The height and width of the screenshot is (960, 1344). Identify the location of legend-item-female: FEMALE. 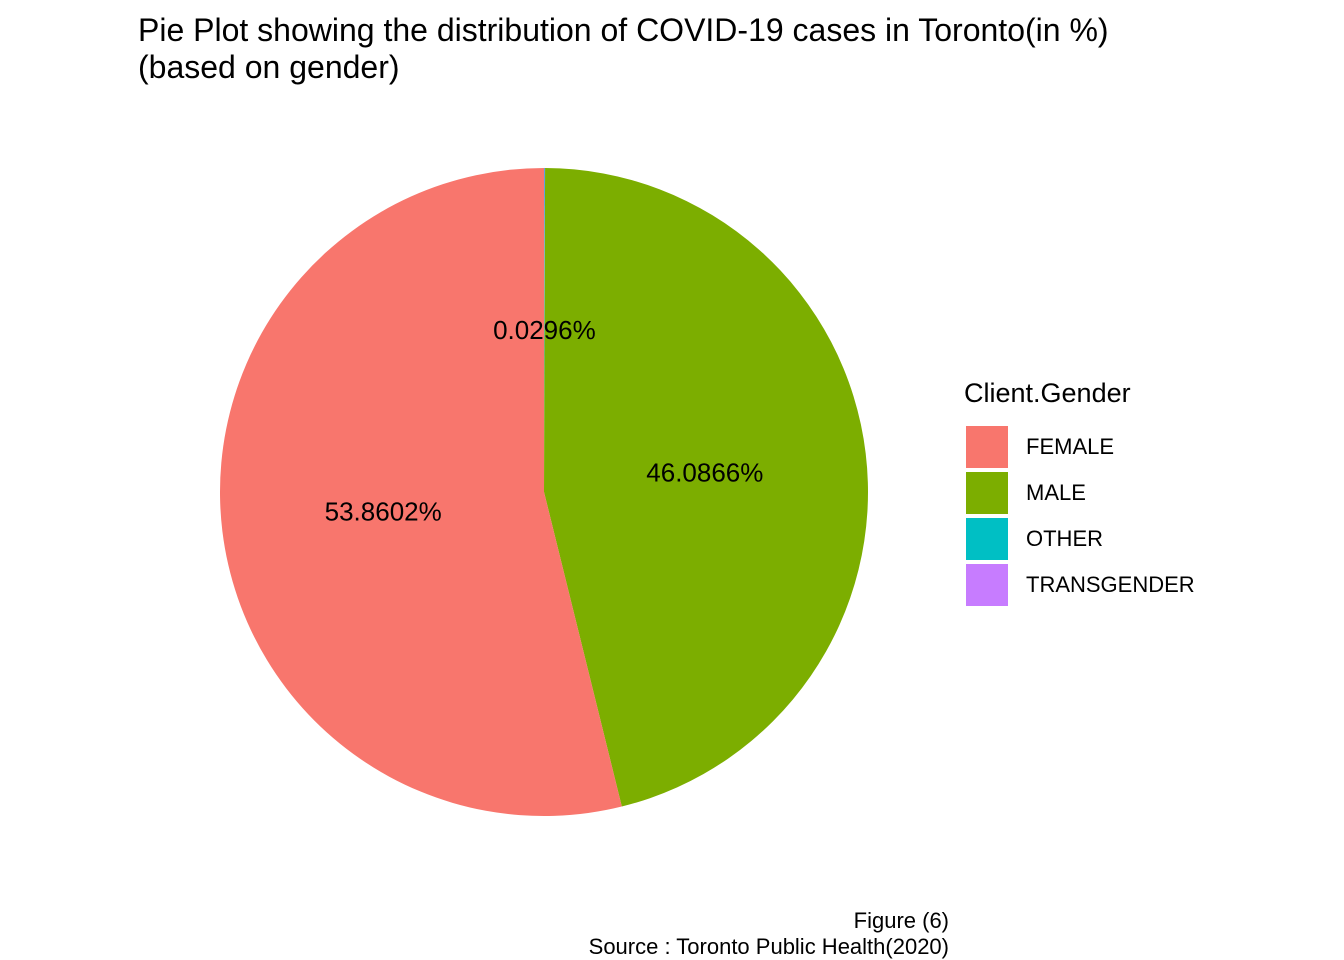
(1079, 447).